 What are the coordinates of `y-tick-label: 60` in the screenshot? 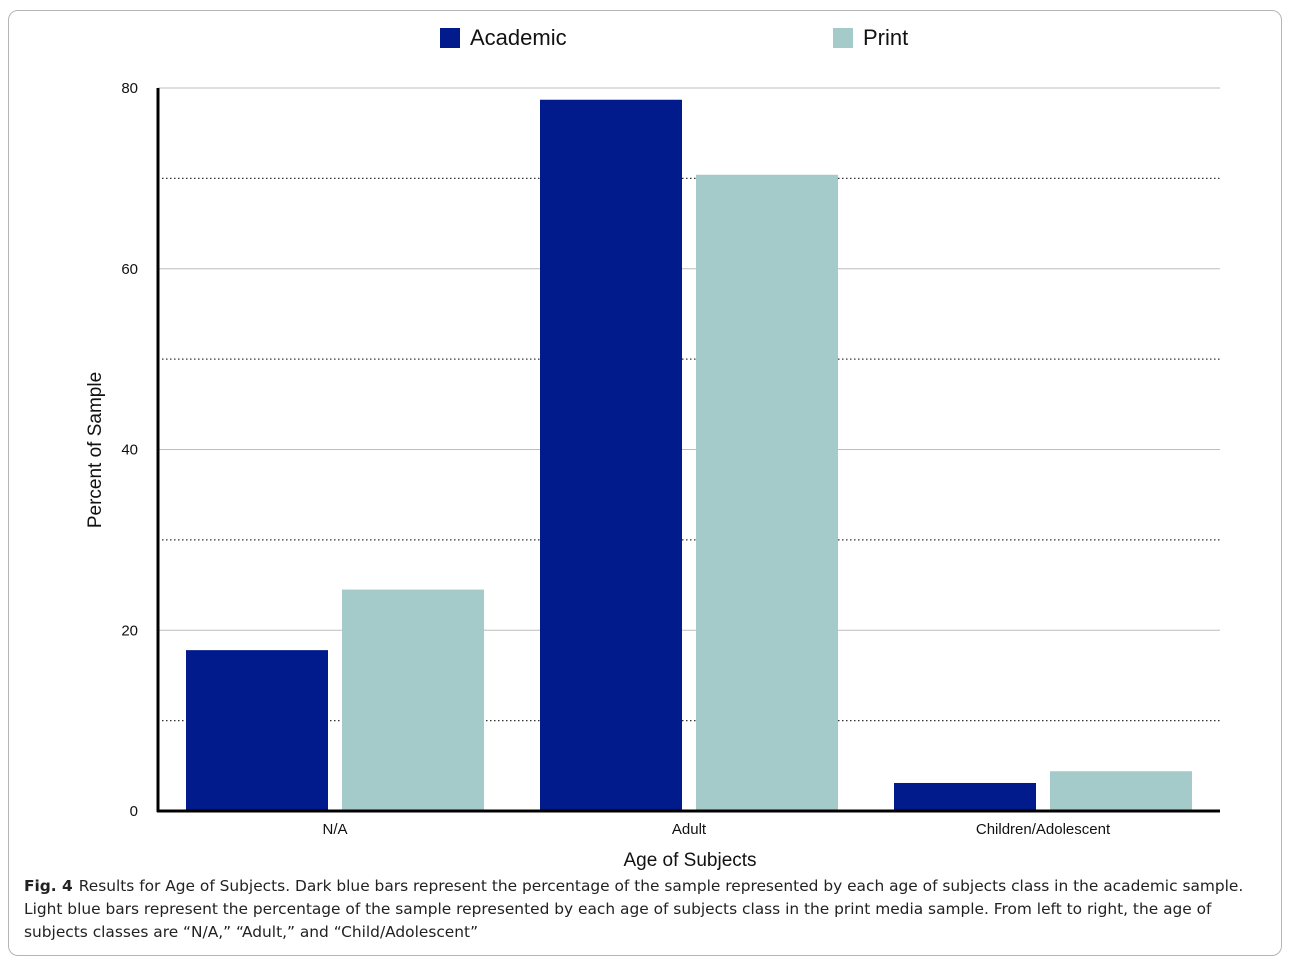 It's located at (129, 269).